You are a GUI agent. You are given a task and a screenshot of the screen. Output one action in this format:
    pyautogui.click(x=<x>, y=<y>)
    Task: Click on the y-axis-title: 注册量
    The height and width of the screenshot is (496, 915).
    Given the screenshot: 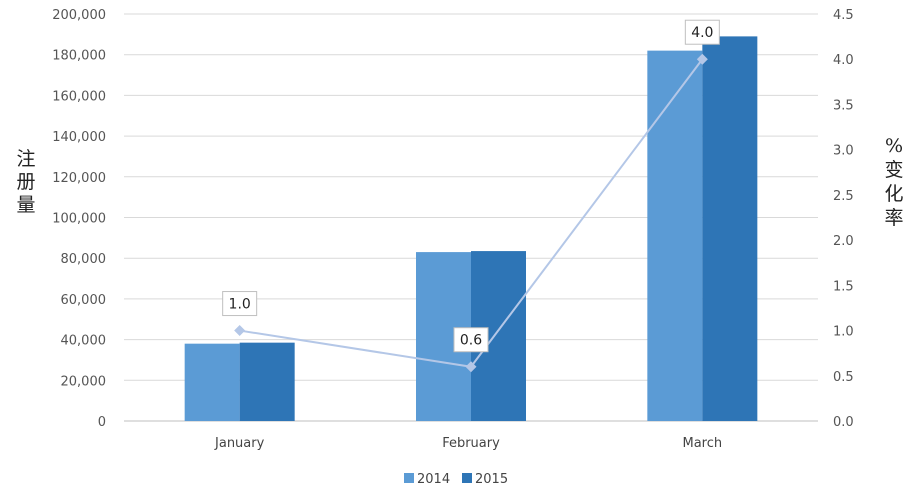 What is the action you would take?
    pyautogui.click(x=25, y=182)
    